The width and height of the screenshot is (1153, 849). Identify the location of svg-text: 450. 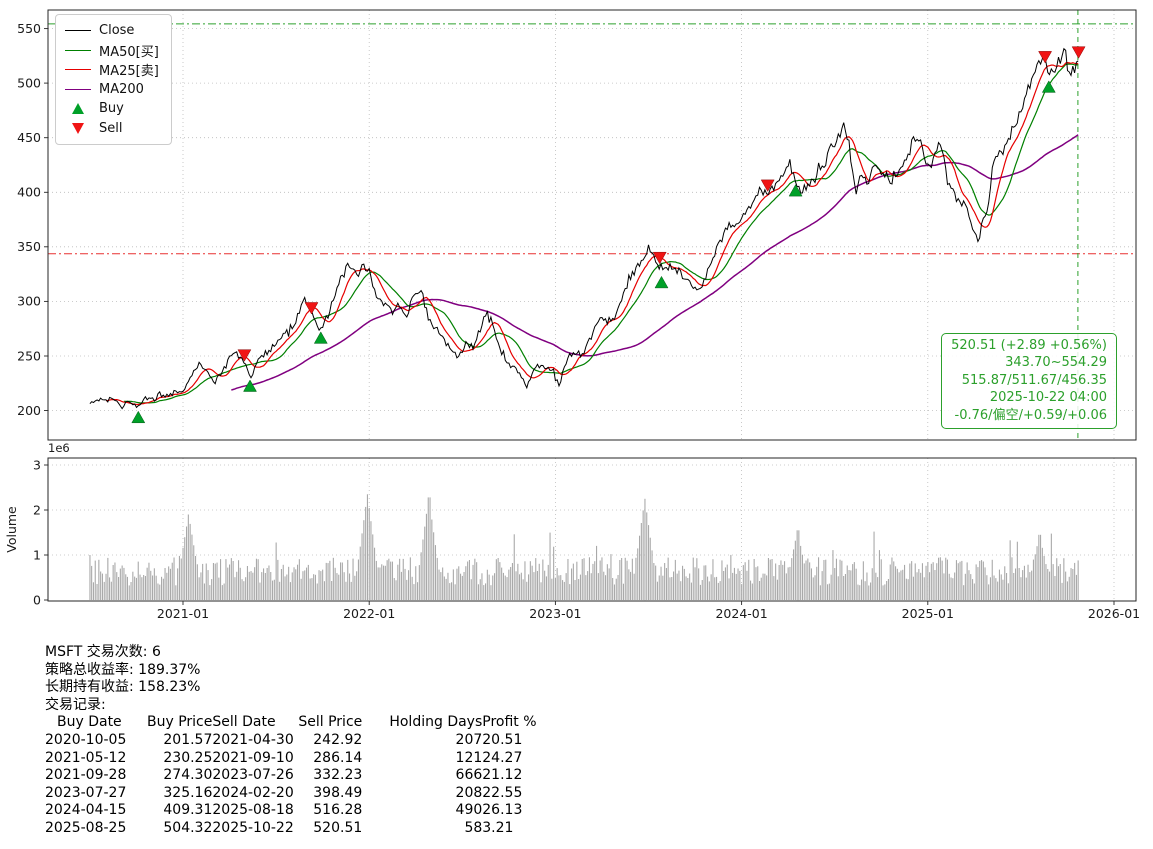
(29, 137).